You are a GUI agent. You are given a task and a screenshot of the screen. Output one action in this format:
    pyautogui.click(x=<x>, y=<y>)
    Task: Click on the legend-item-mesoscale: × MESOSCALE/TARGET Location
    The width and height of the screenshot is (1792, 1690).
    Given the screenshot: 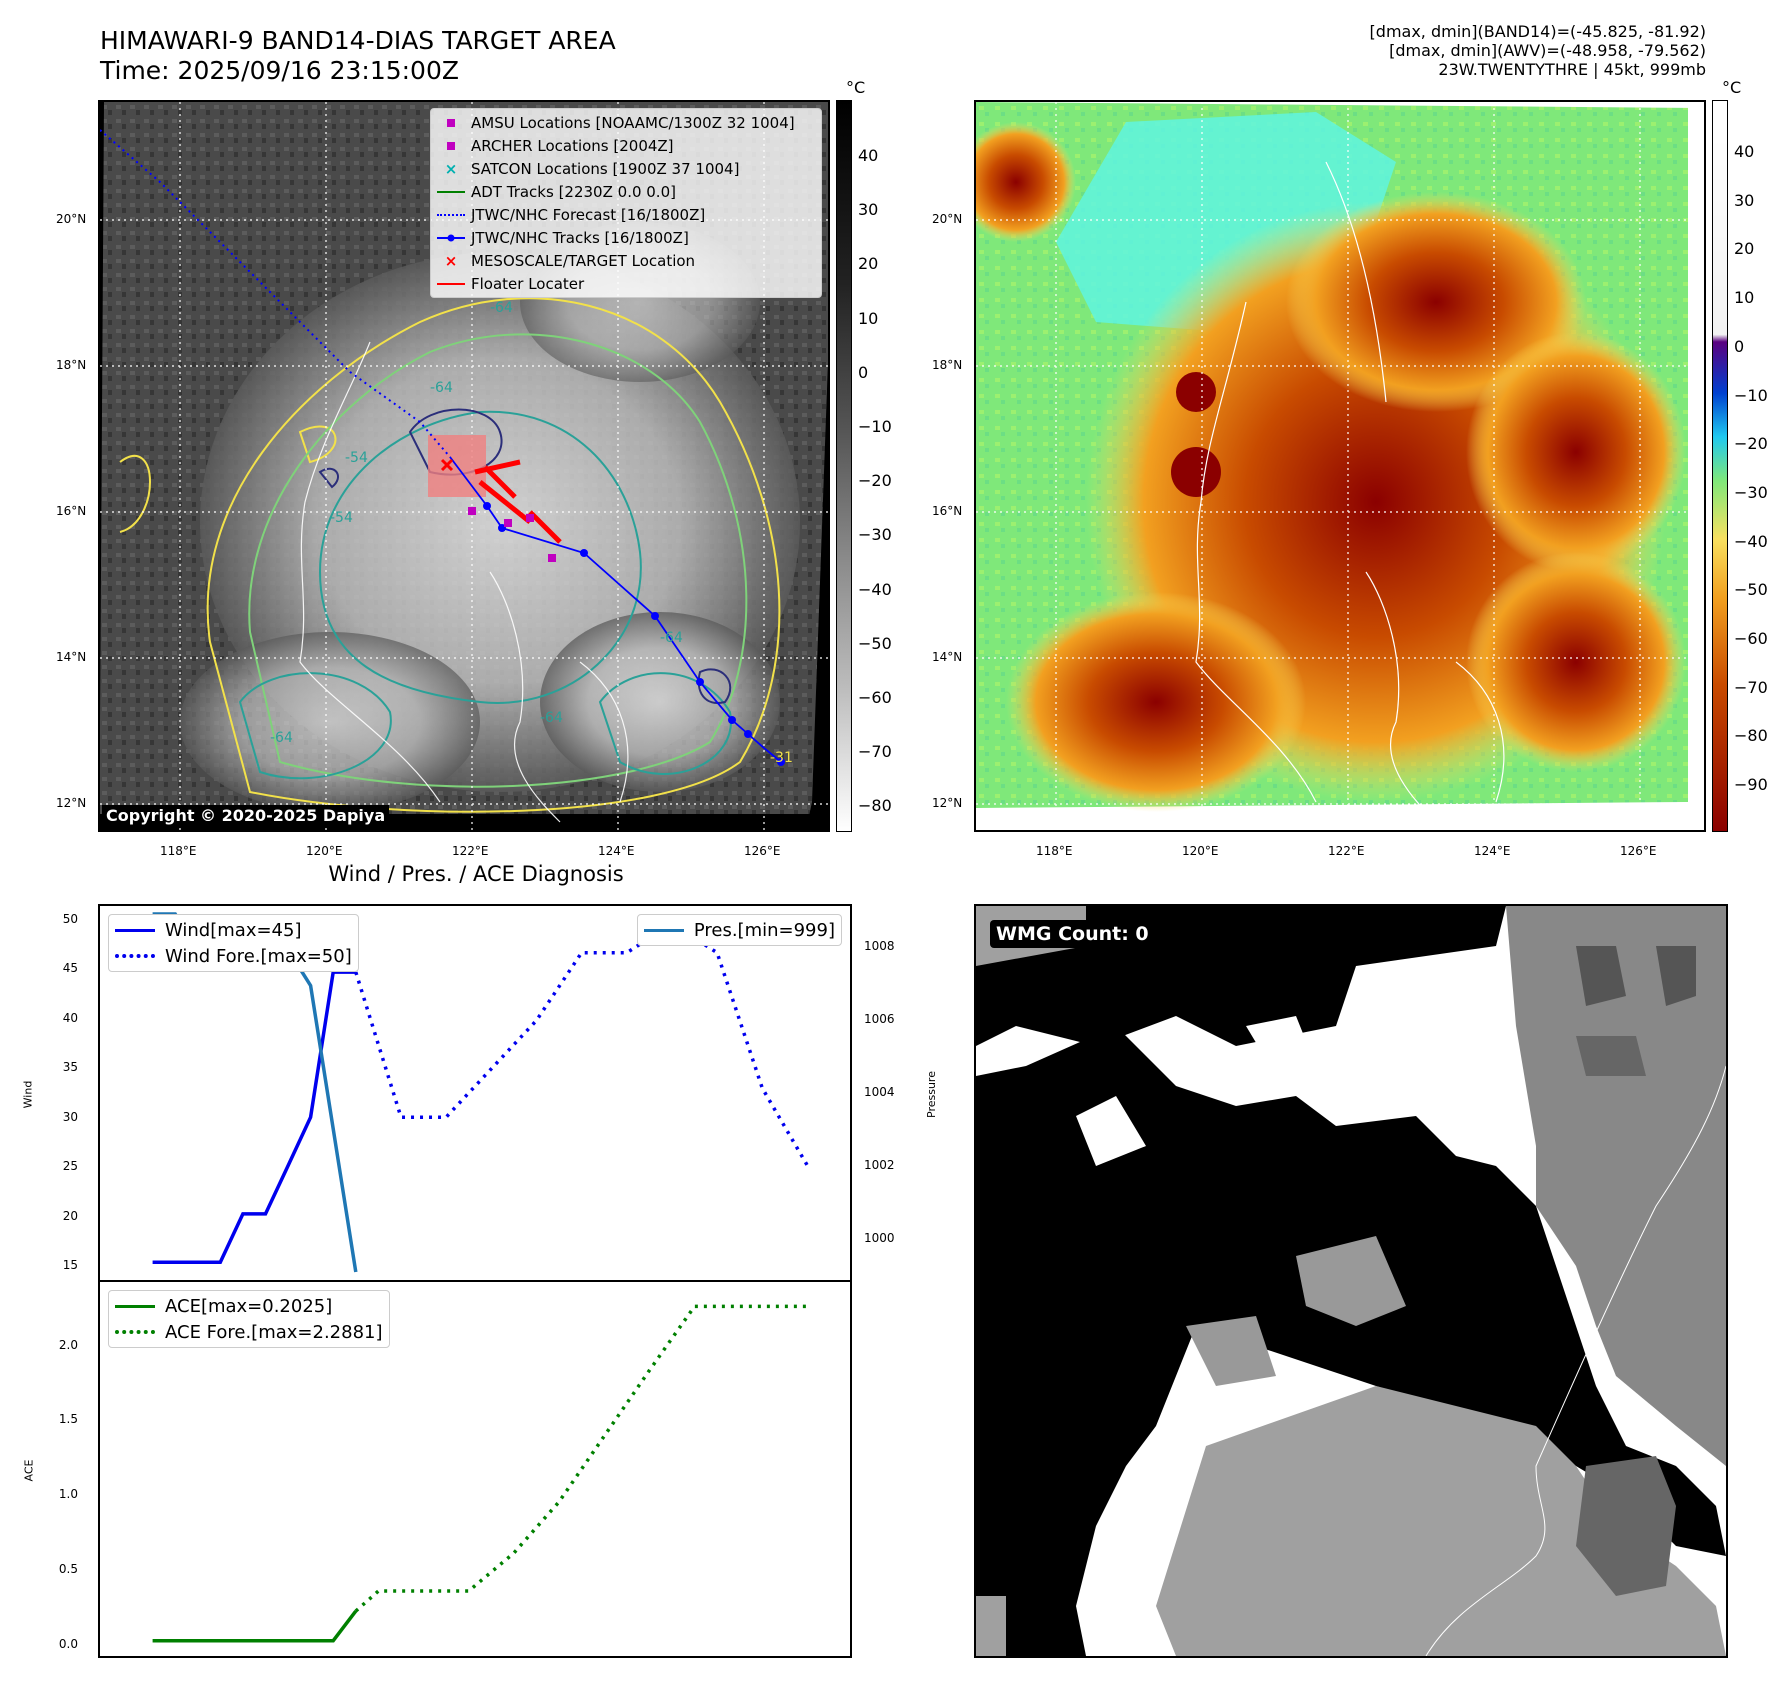 What is the action you would take?
    pyautogui.click(x=626, y=260)
    